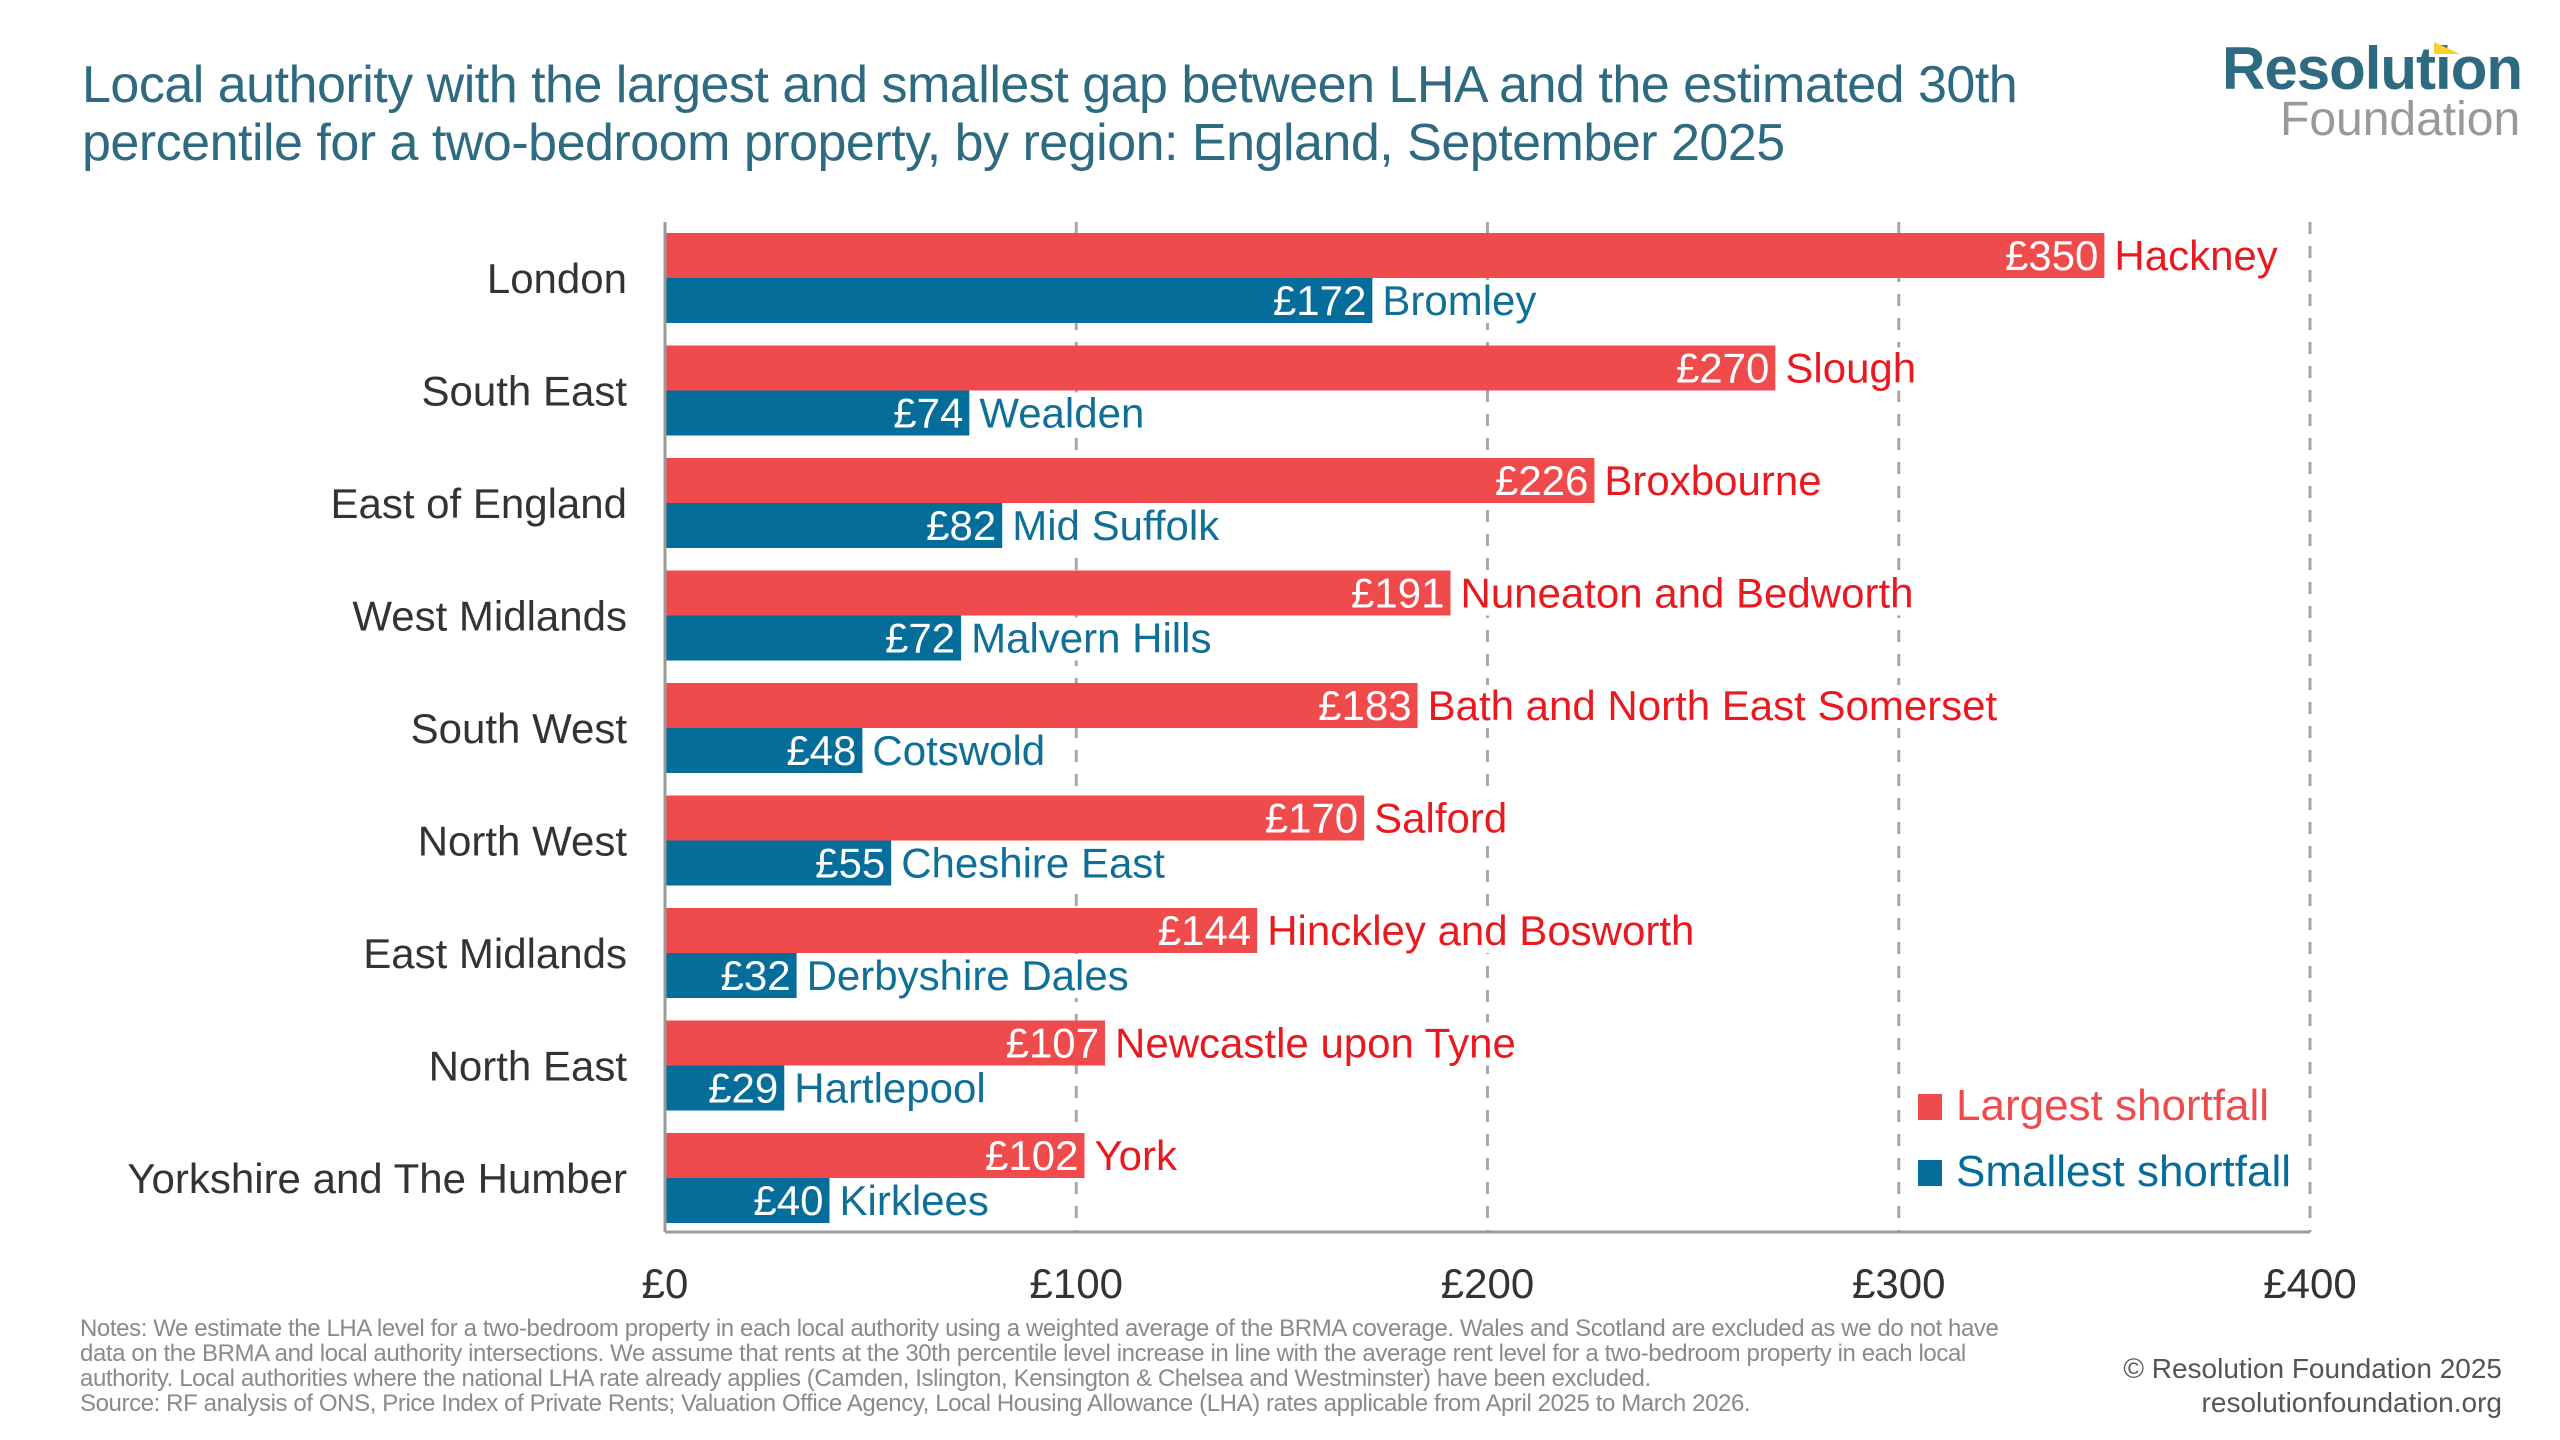 The image size is (2560, 1440). Describe the element at coordinates (920, 638) in the screenshot. I see `bar-value-label: £72` at that location.